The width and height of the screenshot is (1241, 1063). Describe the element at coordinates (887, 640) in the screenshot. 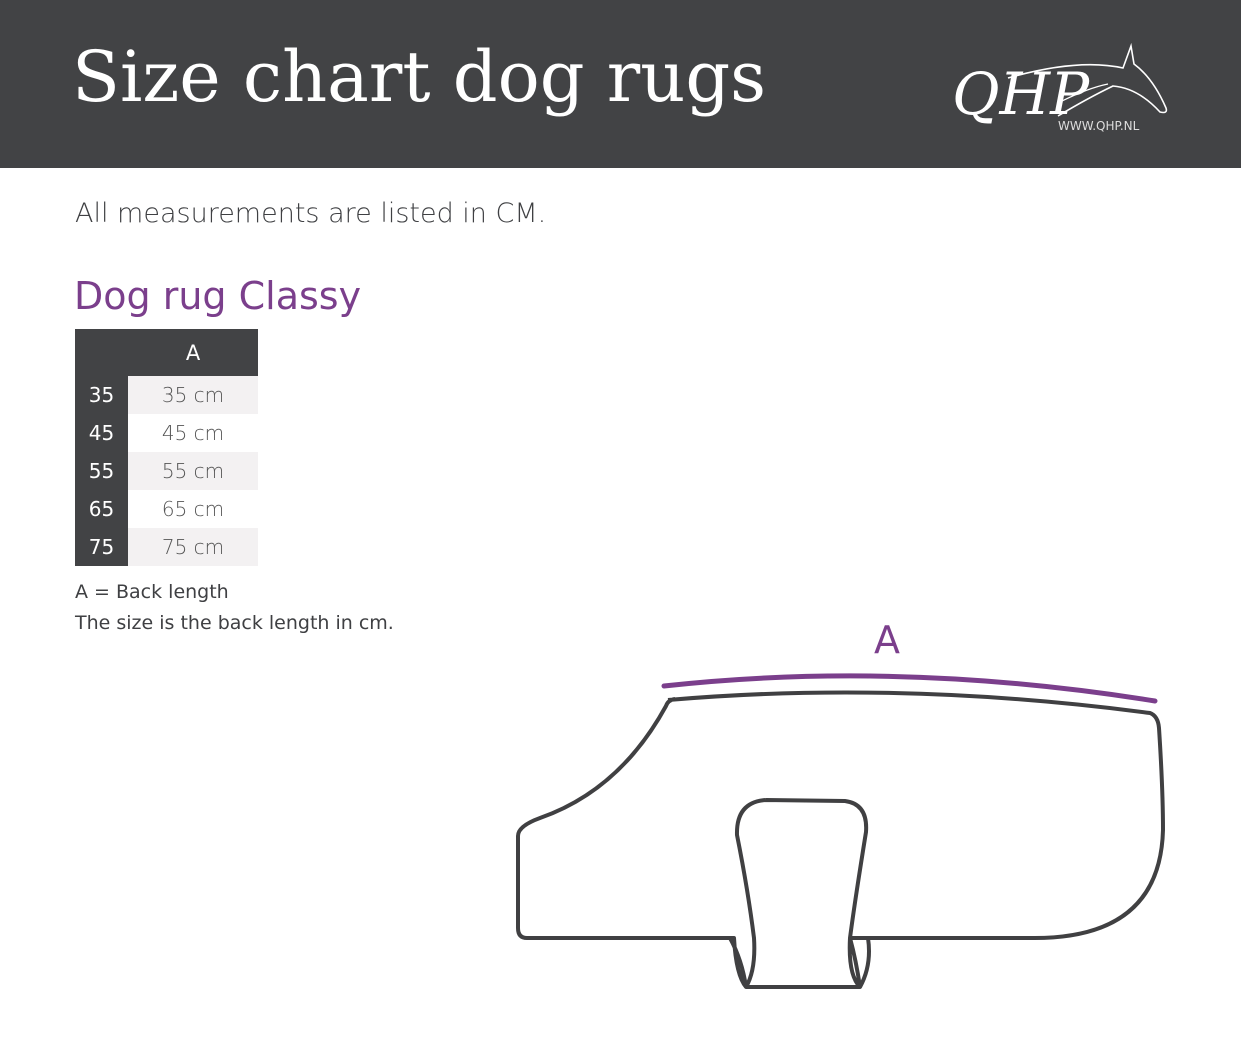

I see `label-a: A` at that location.